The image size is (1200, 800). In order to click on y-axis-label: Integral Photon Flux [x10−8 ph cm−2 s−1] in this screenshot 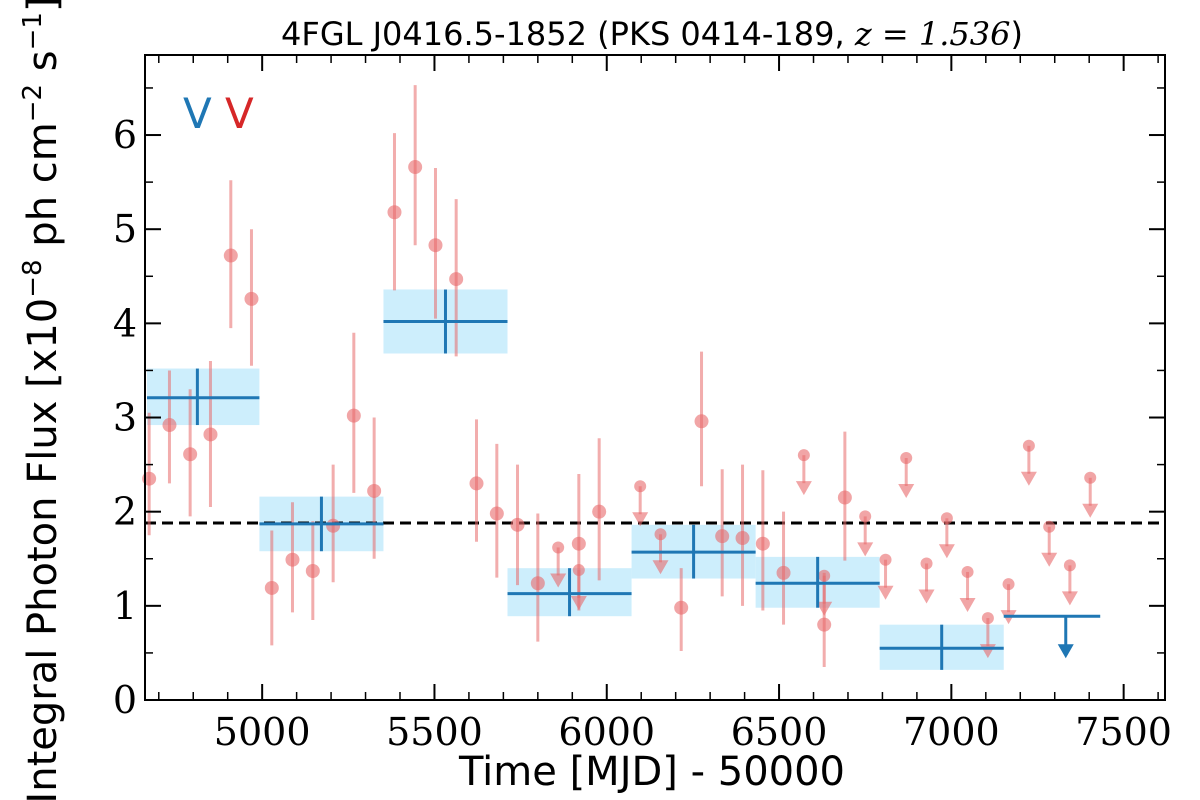, I will do `click(42, 400)`.